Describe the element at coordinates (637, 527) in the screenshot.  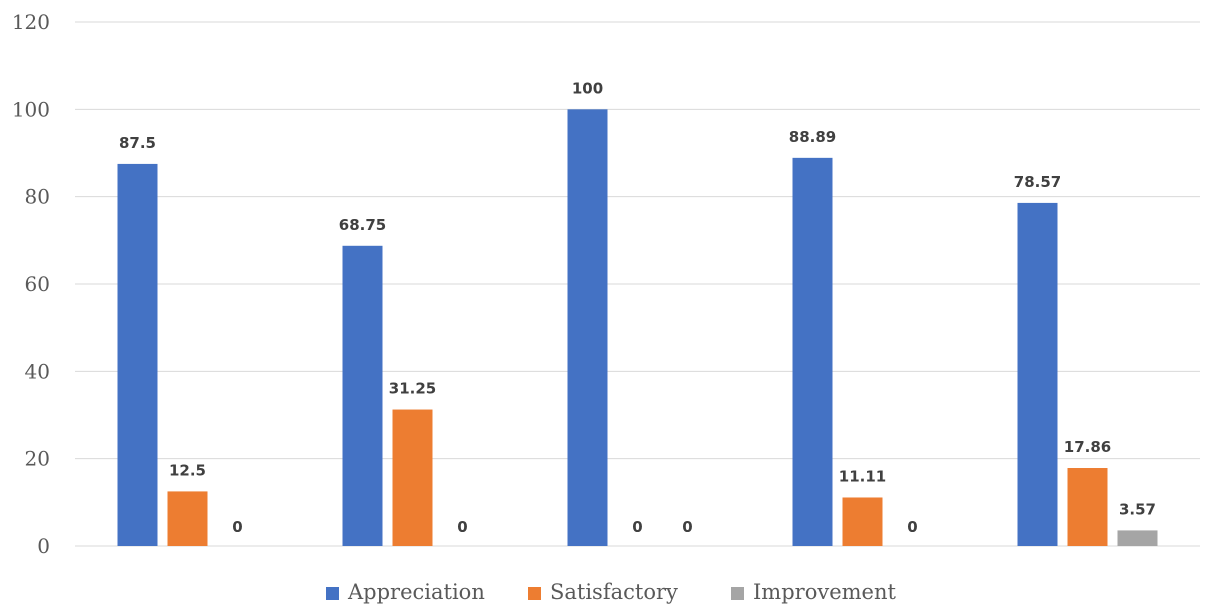
I see `data-label-satisfactory-3: 0` at that location.